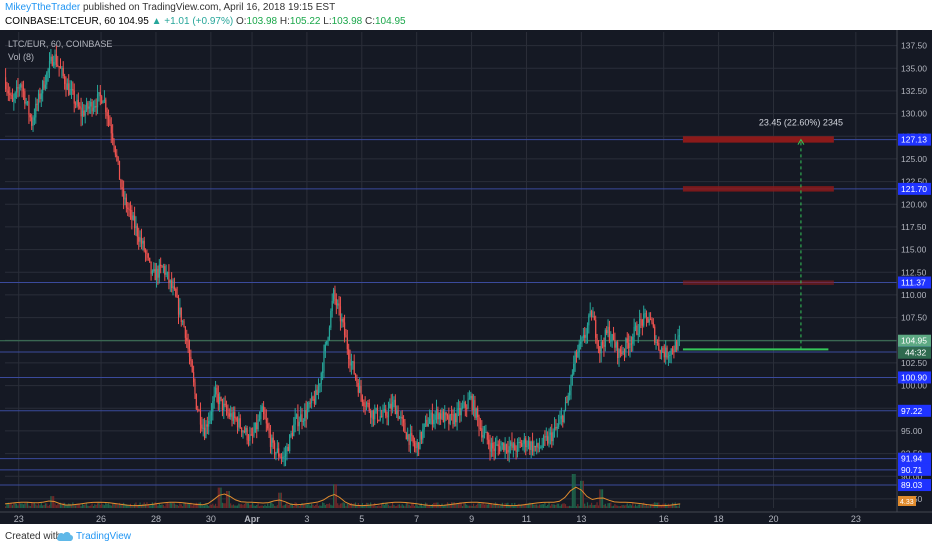 The width and height of the screenshot is (932, 550). What do you see at coordinates (466, 517) in the screenshot?
I see `time-axis: 23 26 28 30 Apr 3 5 7 9 11 13 16 18 20 23` at bounding box center [466, 517].